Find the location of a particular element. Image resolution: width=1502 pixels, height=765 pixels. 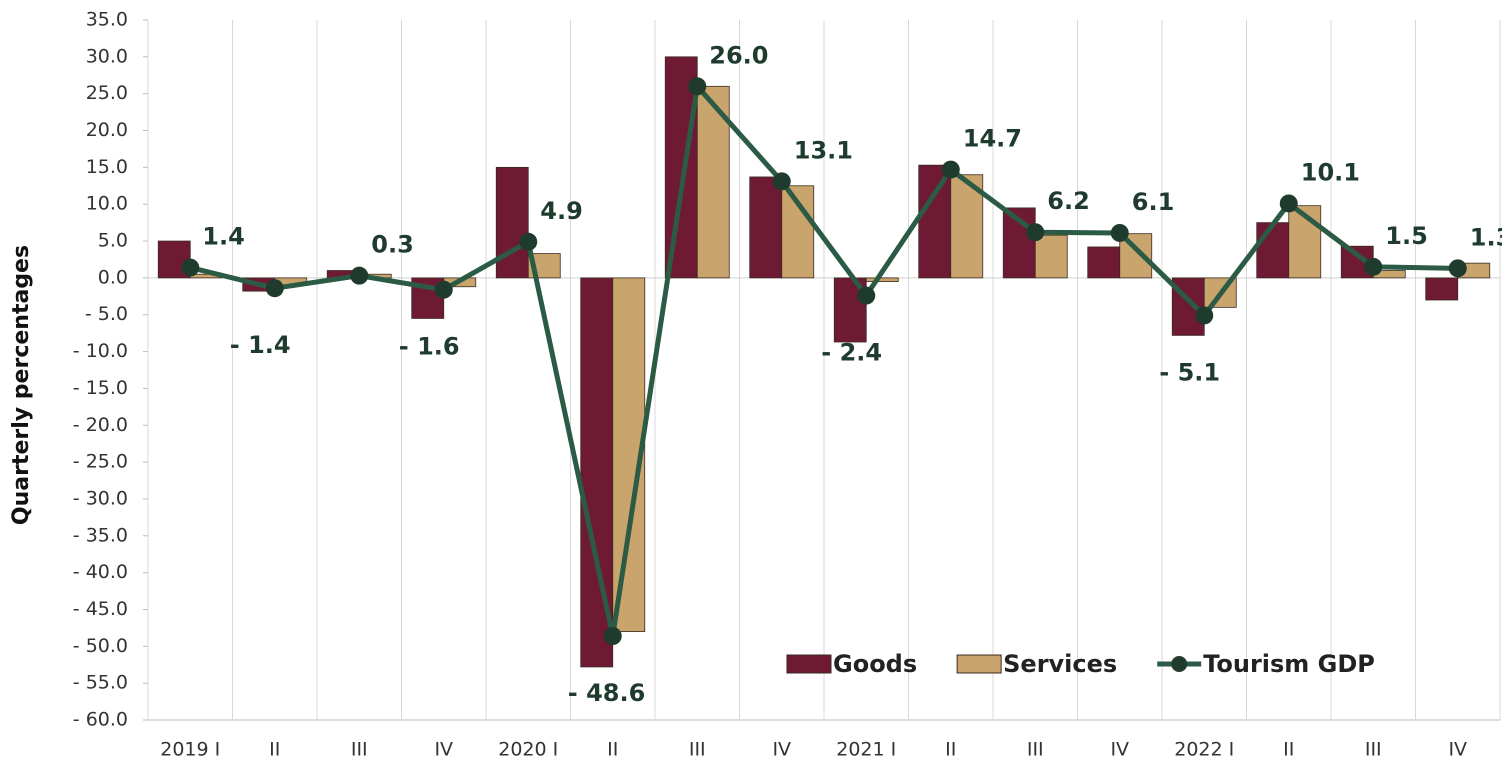

data-label: 13.1 is located at coordinates (823, 150).